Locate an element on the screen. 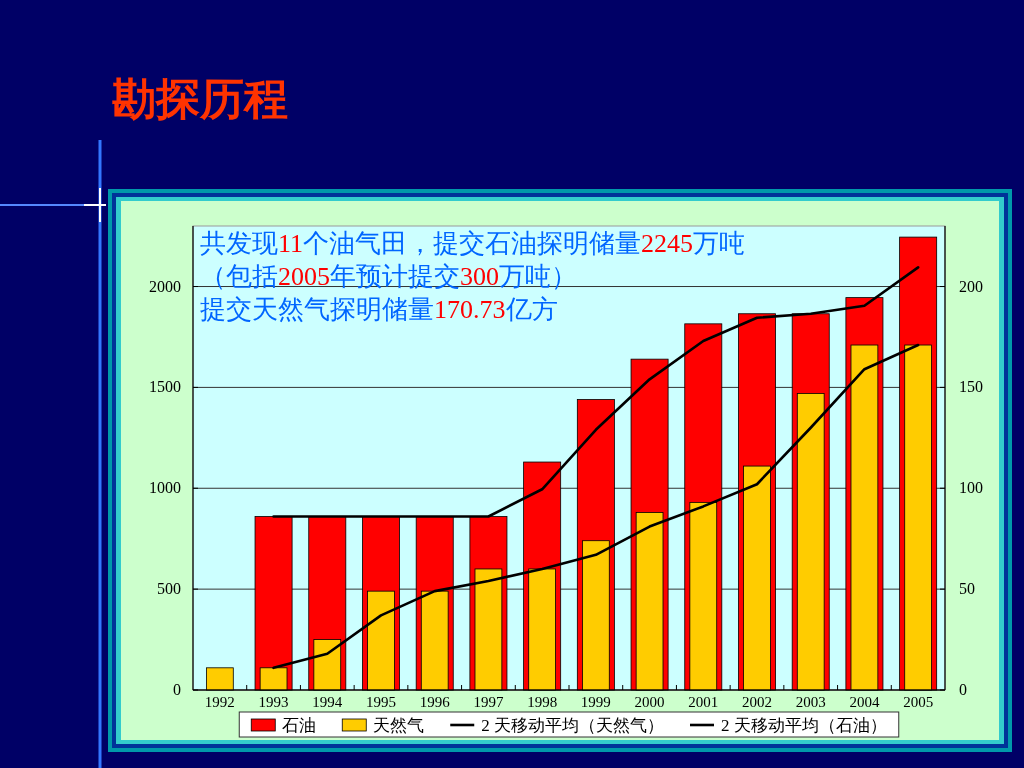  x-tick-label: 1996 is located at coordinates (434, 702).